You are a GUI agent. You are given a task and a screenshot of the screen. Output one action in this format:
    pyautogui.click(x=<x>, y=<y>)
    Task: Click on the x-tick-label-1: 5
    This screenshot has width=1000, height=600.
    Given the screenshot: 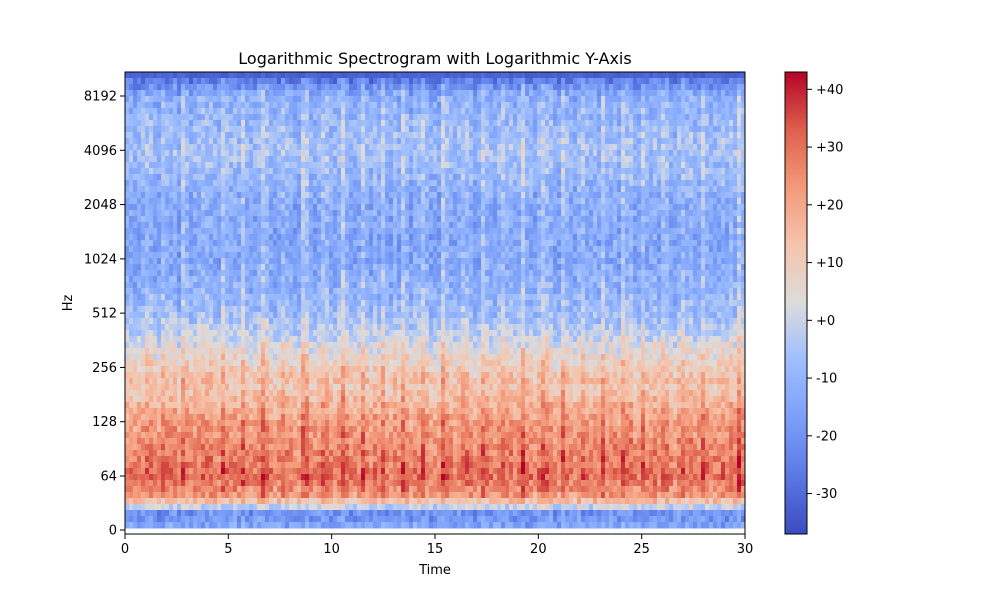 What is the action you would take?
    pyautogui.click(x=228, y=549)
    